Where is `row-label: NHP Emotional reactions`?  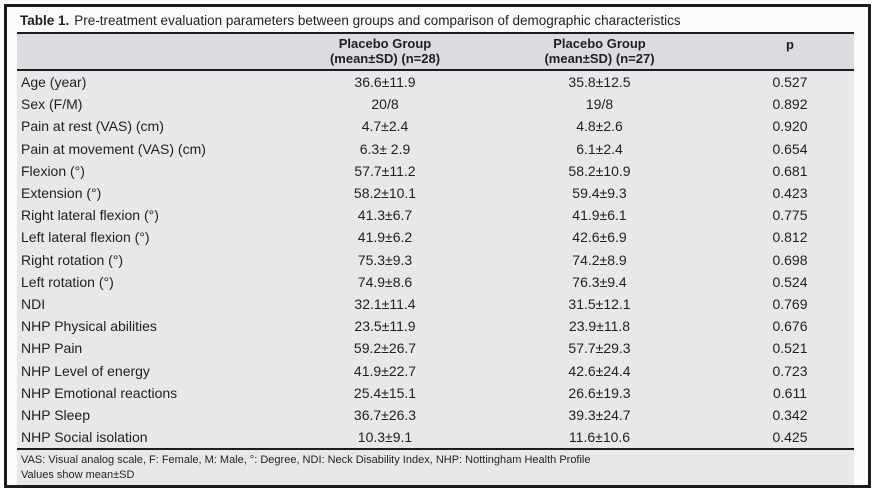
row-label: NHP Emotional reactions is located at coordinates (157, 393).